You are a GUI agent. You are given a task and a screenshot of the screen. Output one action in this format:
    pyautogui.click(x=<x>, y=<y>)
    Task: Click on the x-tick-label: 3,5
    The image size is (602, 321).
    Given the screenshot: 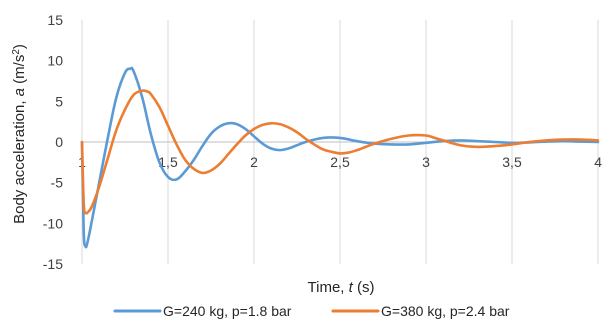 What is the action you would take?
    pyautogui.click(x=512, y=162)
    